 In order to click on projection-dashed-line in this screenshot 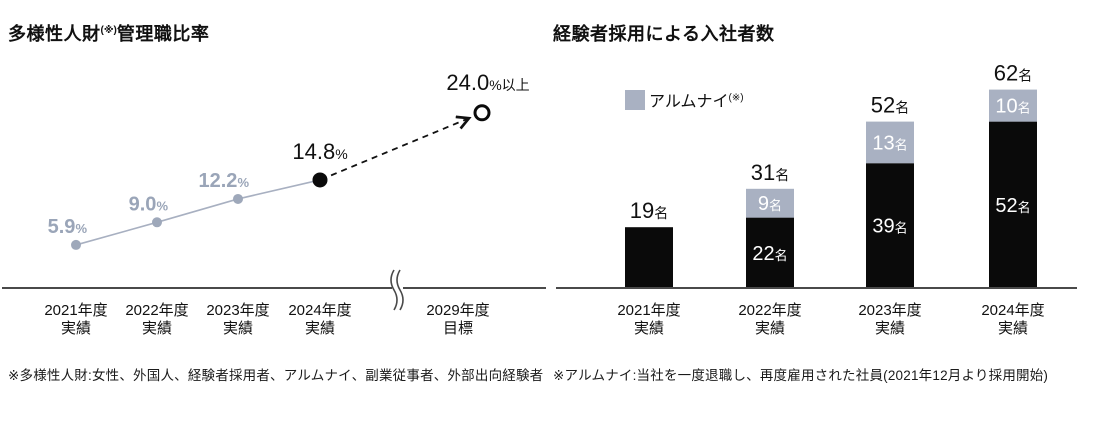, I will do `click(399, 148)`.